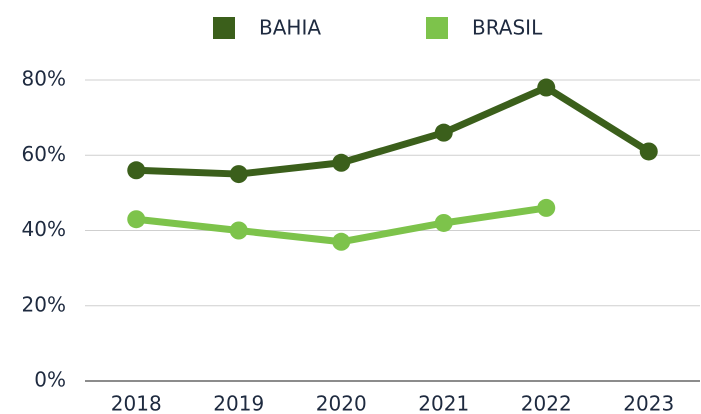  Describe the element at coordinates (290, 28) in the screenshot. I see `legend-label: BAHIA` at that location.